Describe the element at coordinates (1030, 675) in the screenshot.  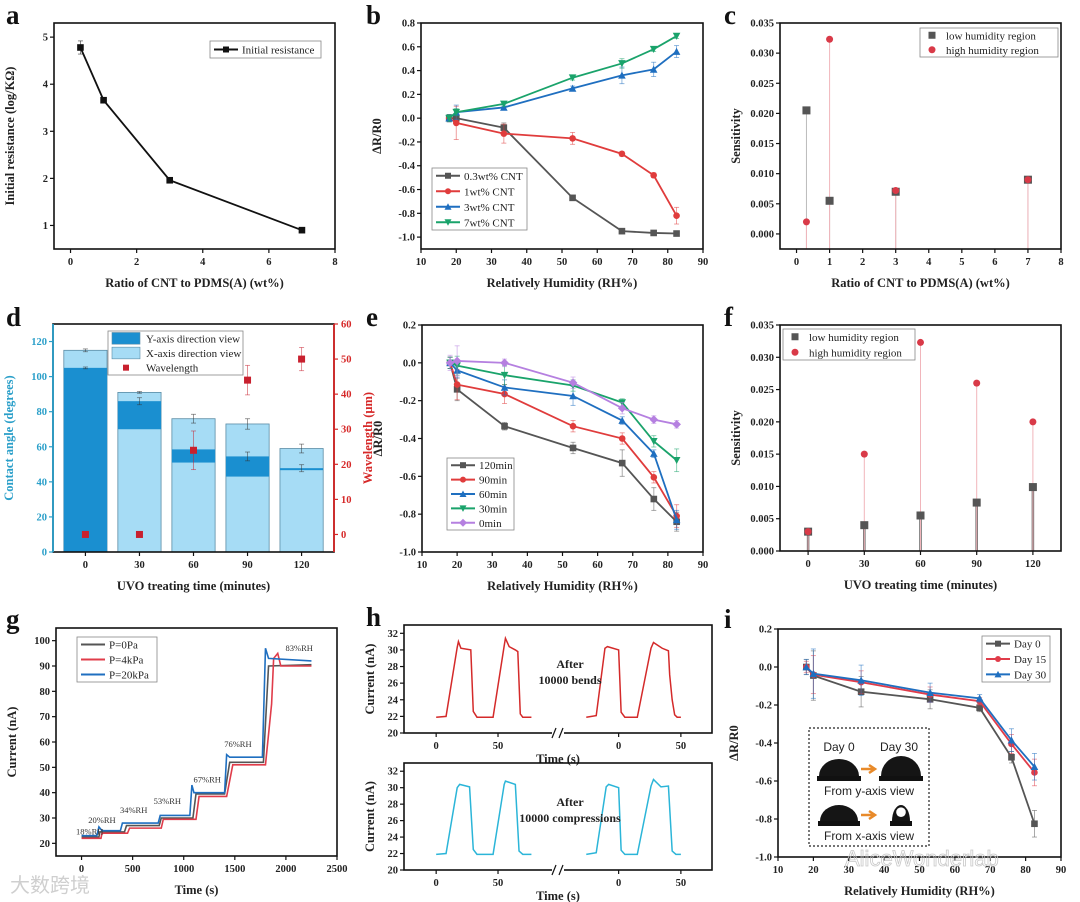
I see `legend-label: Day 30` at that location.